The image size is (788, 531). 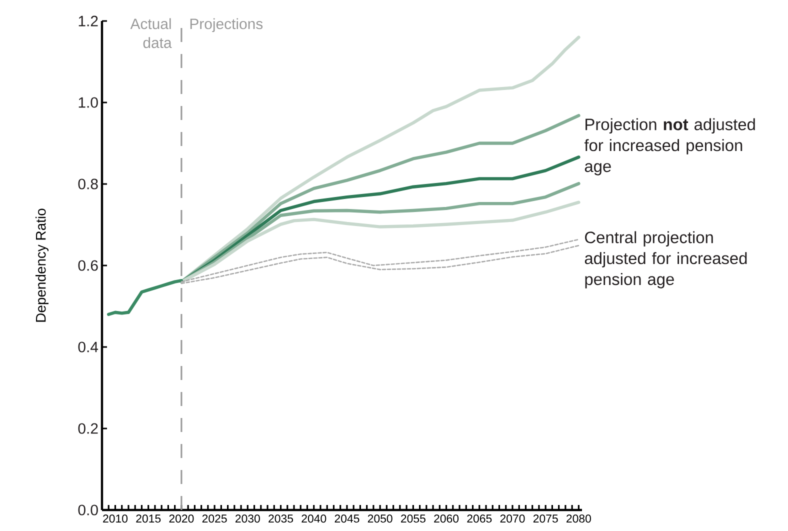 What do you see at coordinates (88, 428) in the screenshot?
I see `y-tick-label: 0.2` at bounding box center [88, 428].